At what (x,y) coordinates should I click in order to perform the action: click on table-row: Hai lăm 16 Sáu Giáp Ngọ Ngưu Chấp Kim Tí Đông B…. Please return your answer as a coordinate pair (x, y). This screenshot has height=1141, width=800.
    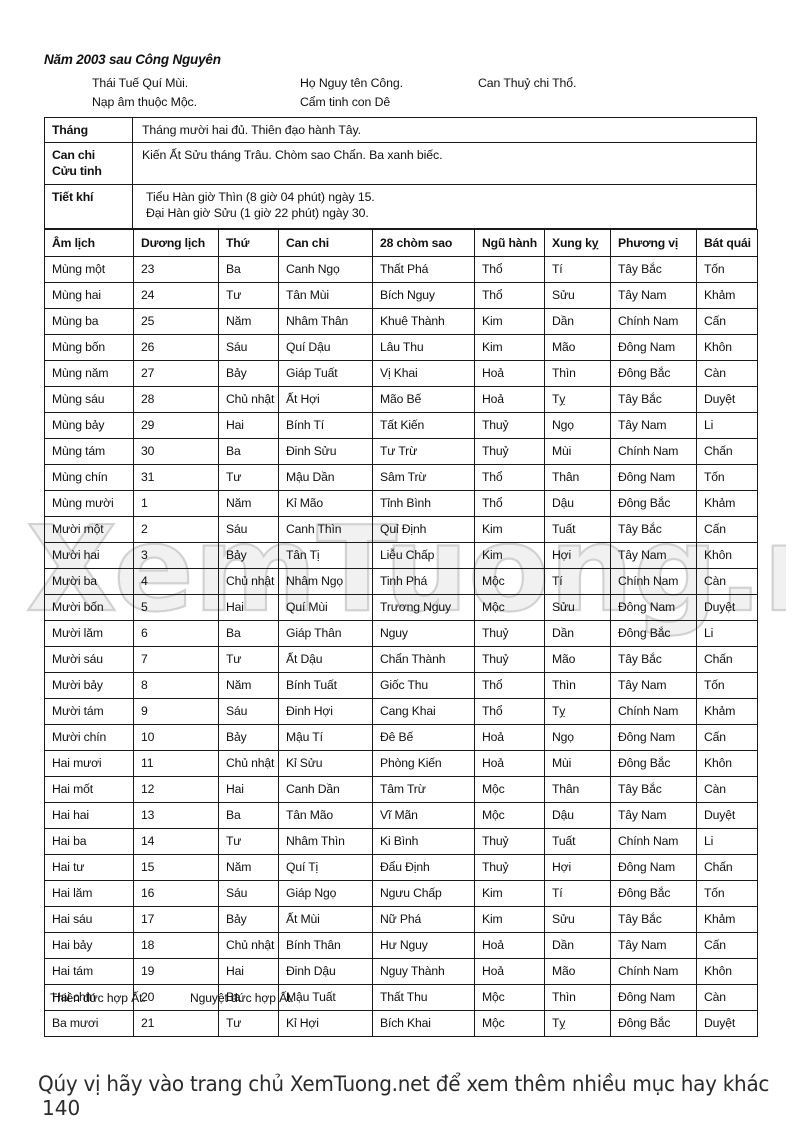
    Looking at the image, I should click on (401, 893).